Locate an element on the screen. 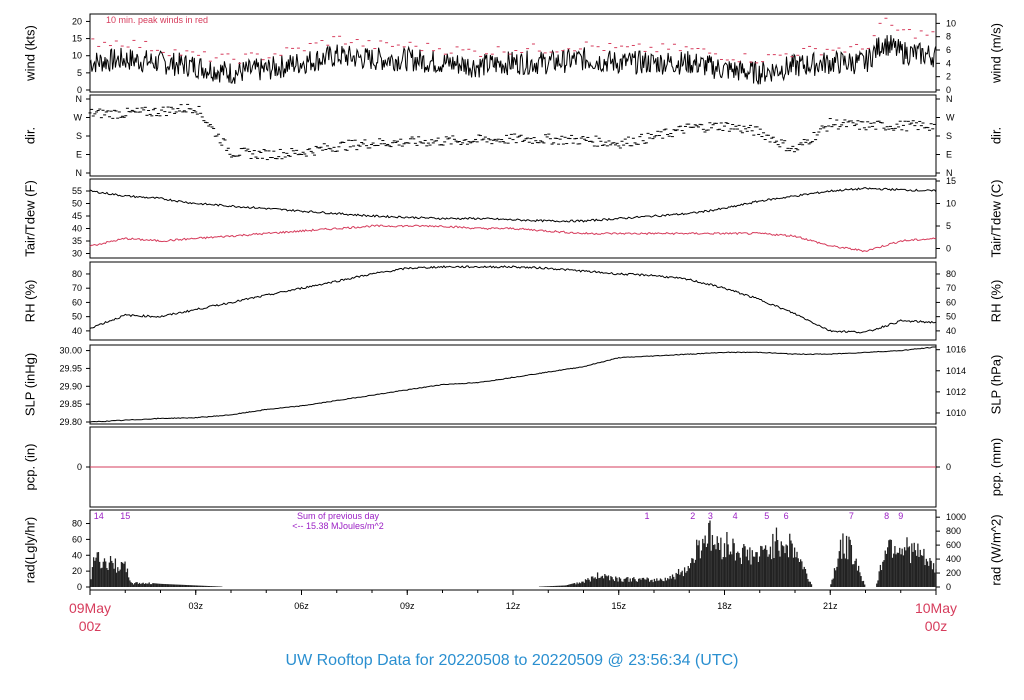 The width and height of the screenshot is (1024, 700). rad-marker: 4 is located at coordinates (735, 516).